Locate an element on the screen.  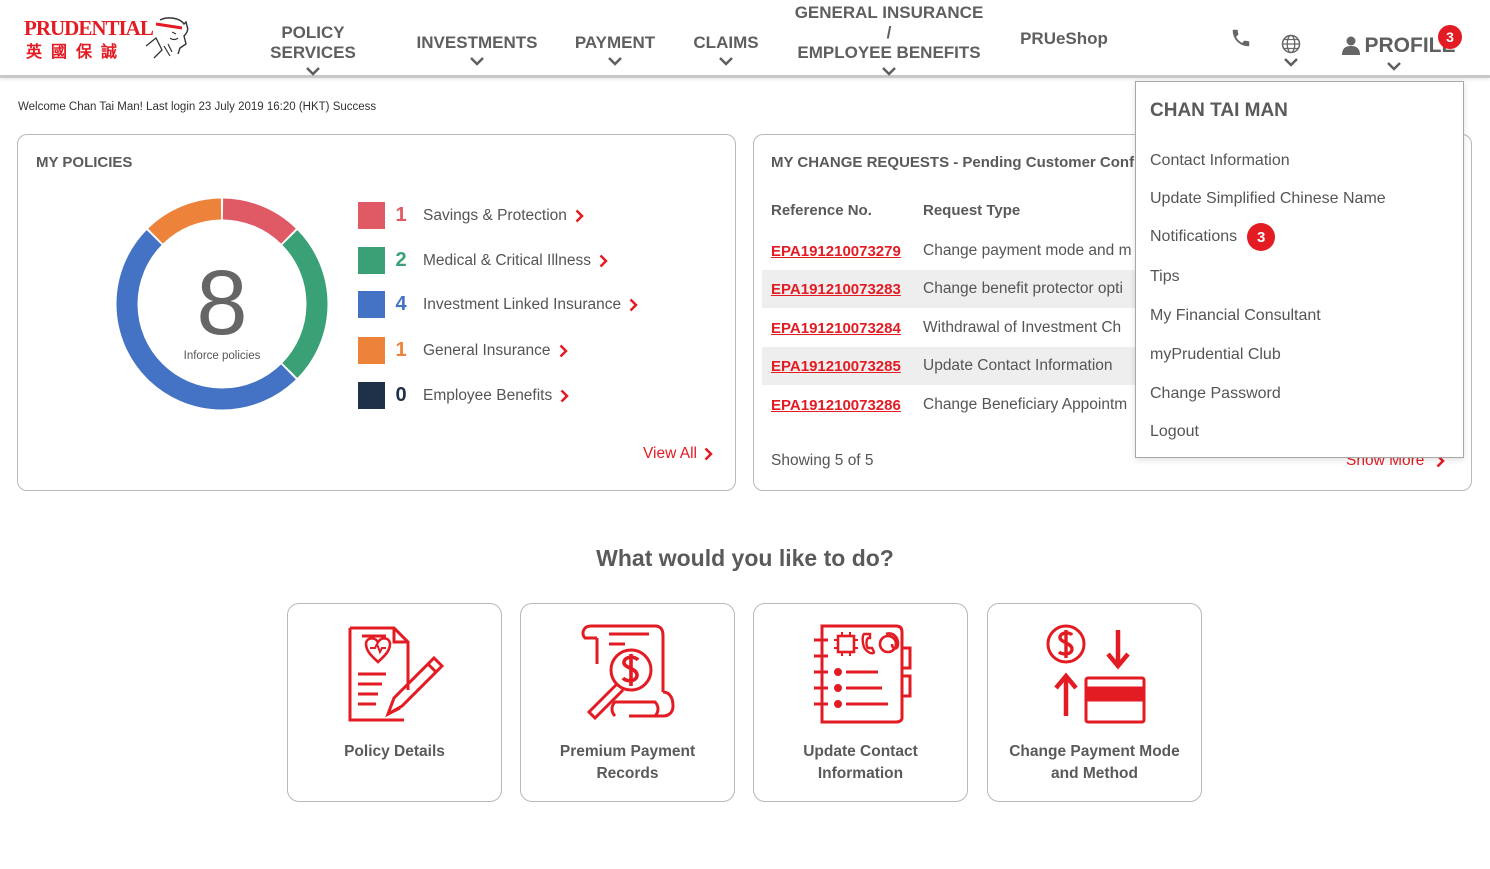
menu-item-myprudential-club: myPrudential Club is located at coordinates (1215, 355).